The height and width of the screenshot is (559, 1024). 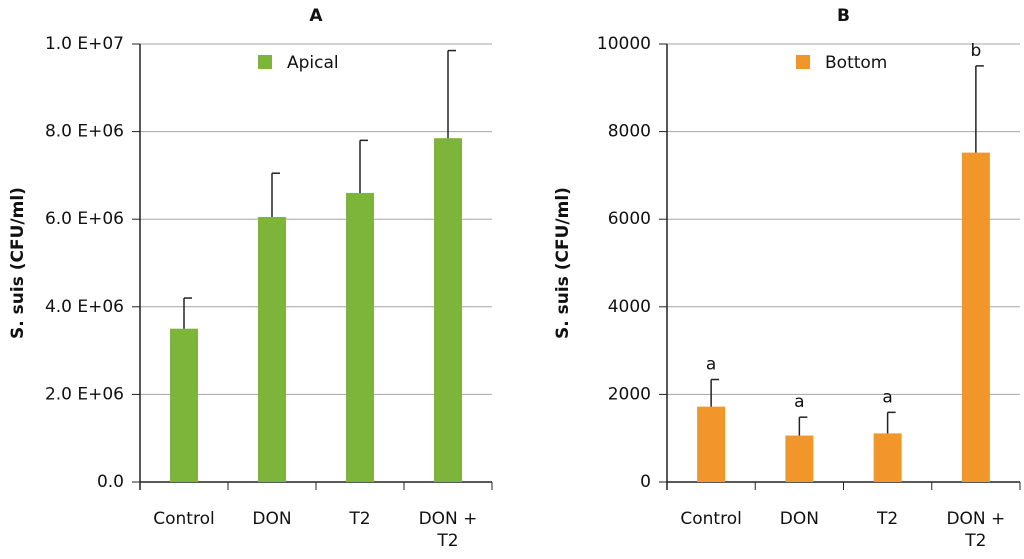 I want to click on y-tick-label: 8000, so click(x=629, y=132).